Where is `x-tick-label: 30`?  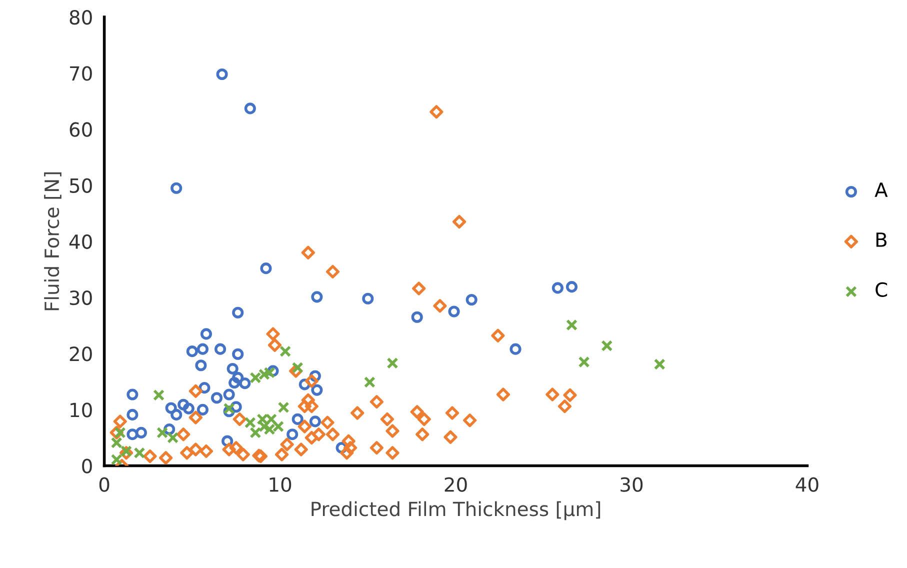
x-tick-label: 30 is located at coordinates (631, 484).